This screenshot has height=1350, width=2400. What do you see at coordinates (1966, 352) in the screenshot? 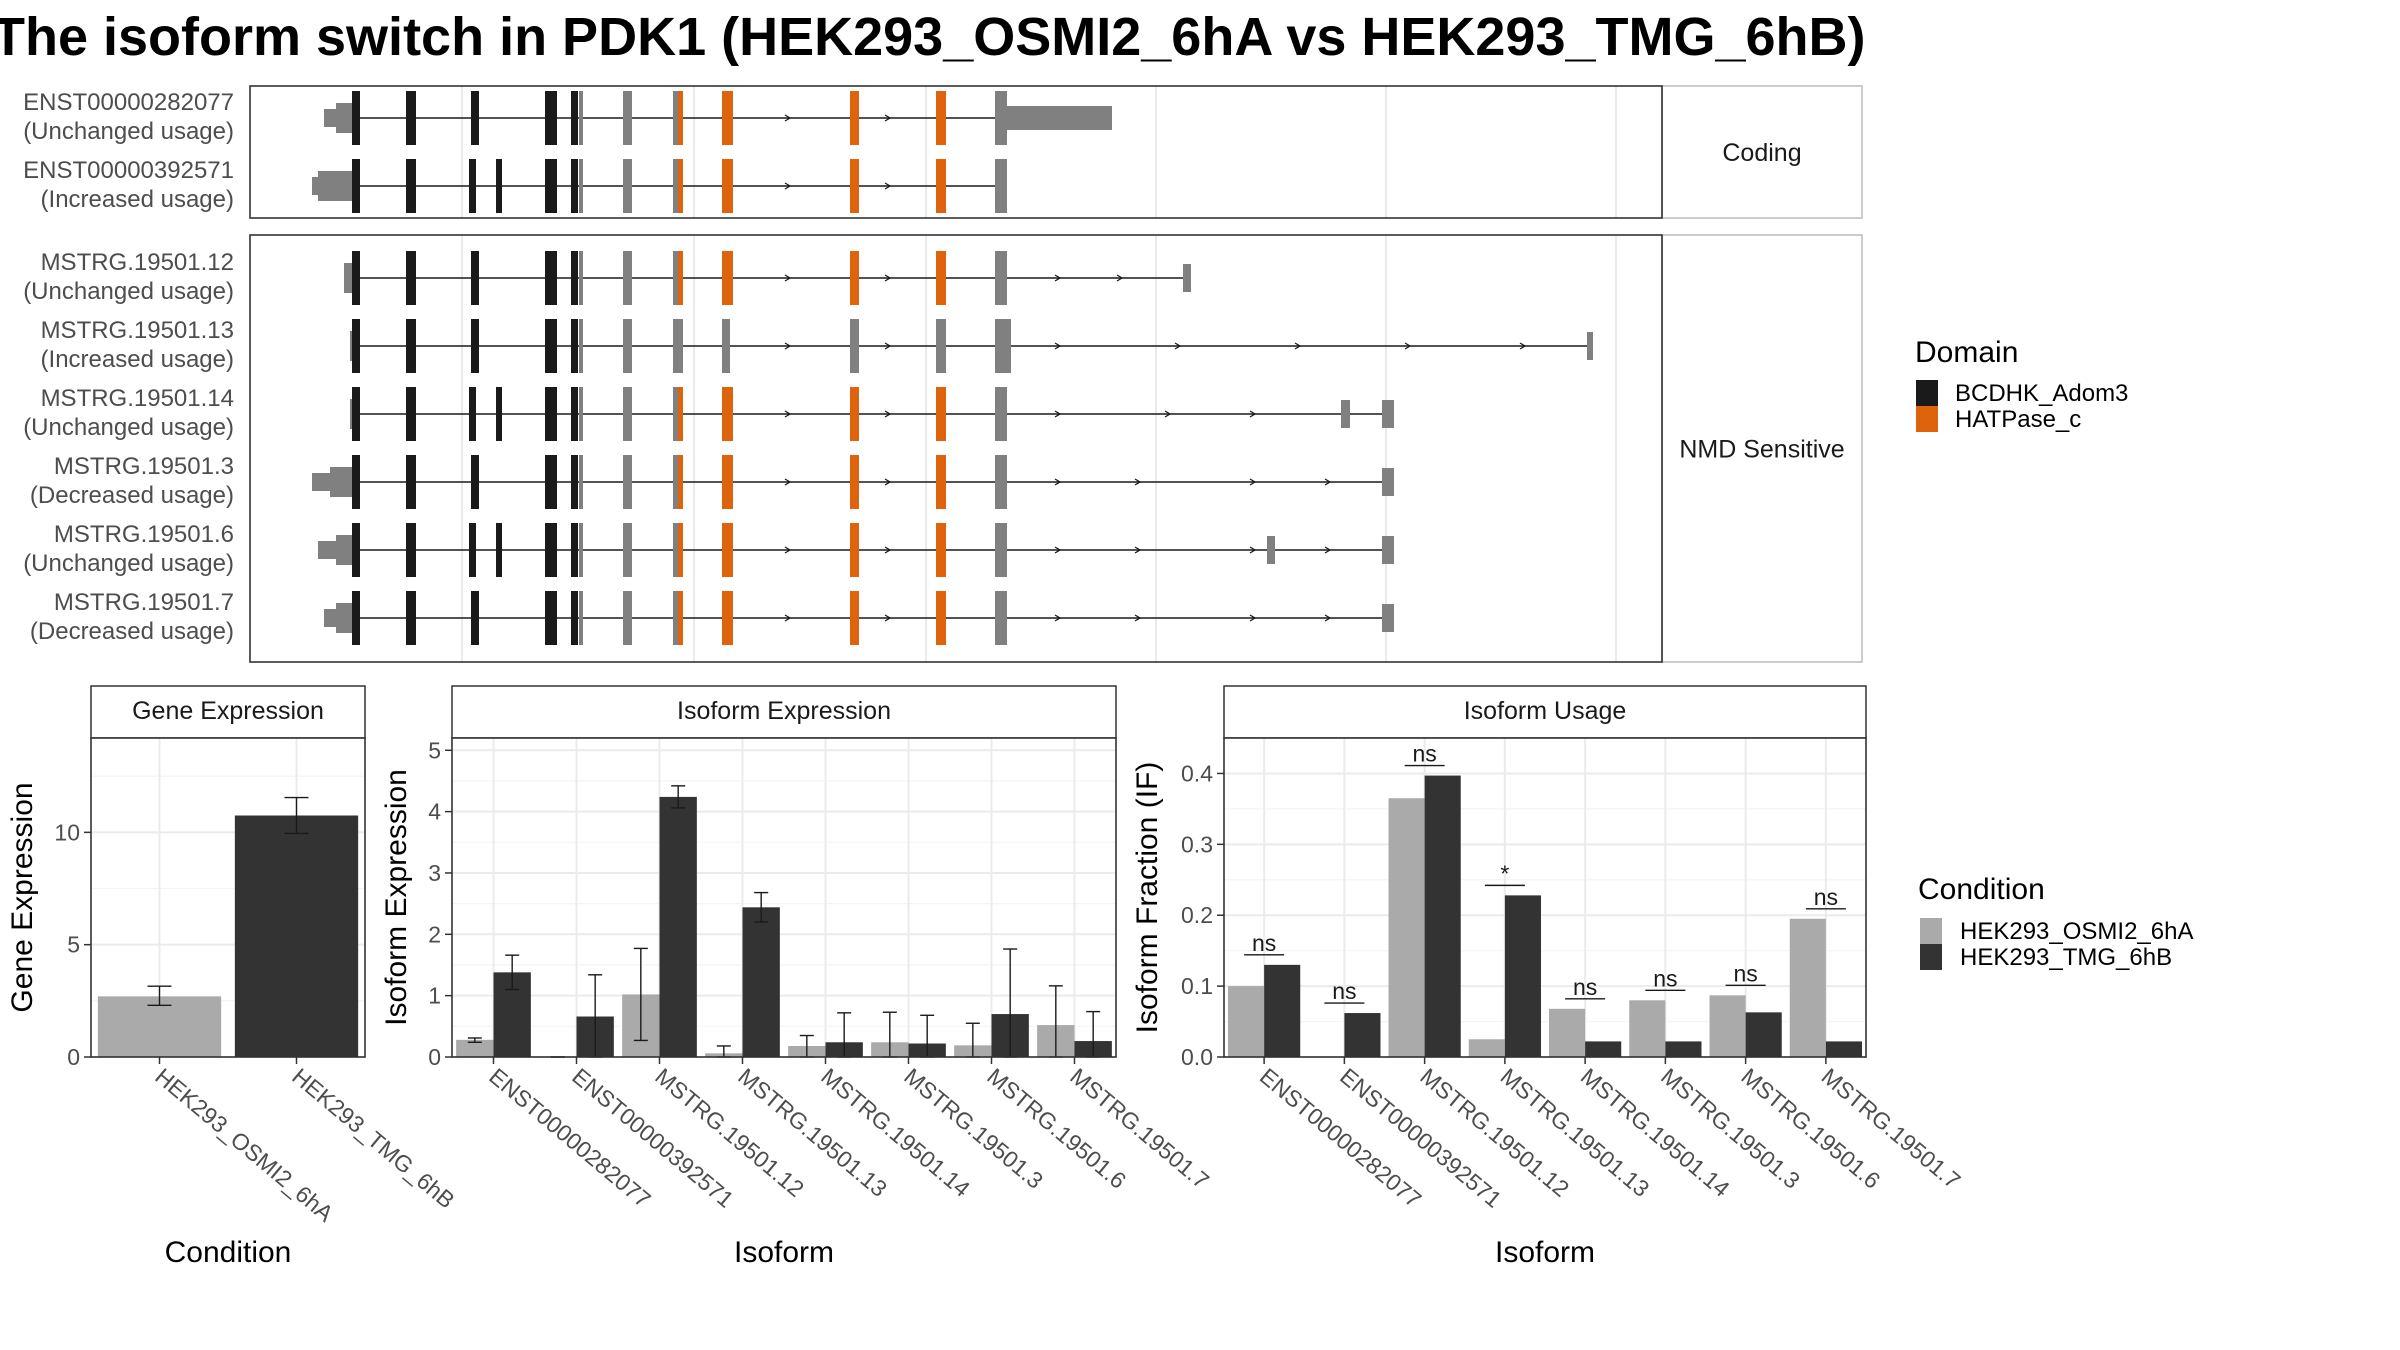
I see `domain-legend-title: Domain` at bounding box center [1966, 352].